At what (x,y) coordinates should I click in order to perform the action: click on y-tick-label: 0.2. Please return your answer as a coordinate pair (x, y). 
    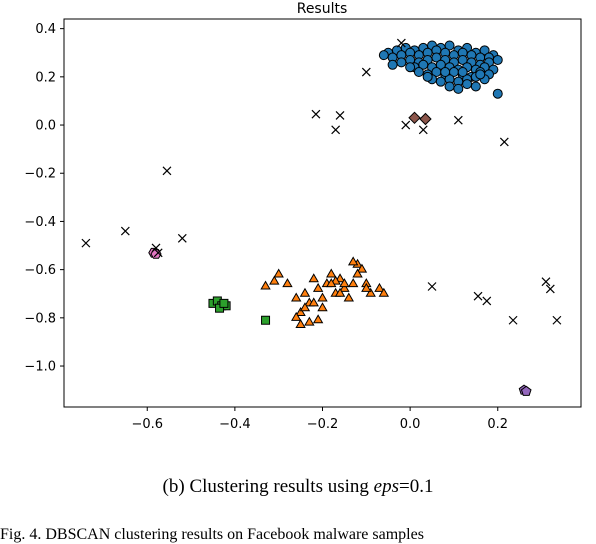
    Looking at the image, I should click on (45, 77).